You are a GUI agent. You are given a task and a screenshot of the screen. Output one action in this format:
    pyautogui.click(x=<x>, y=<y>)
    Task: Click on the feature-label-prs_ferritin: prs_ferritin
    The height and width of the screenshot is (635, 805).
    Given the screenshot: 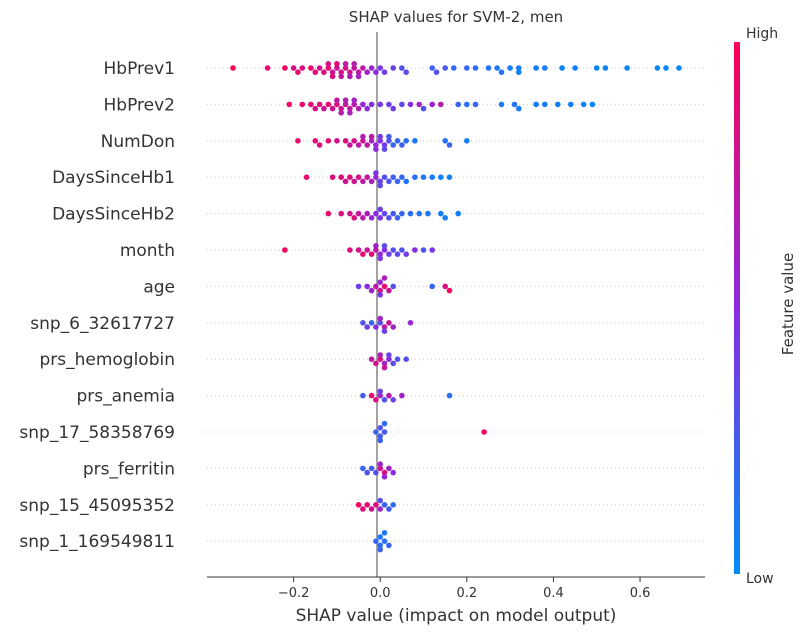 What is the action you would take?
    pyautogui.click(x=129, y=469)
    